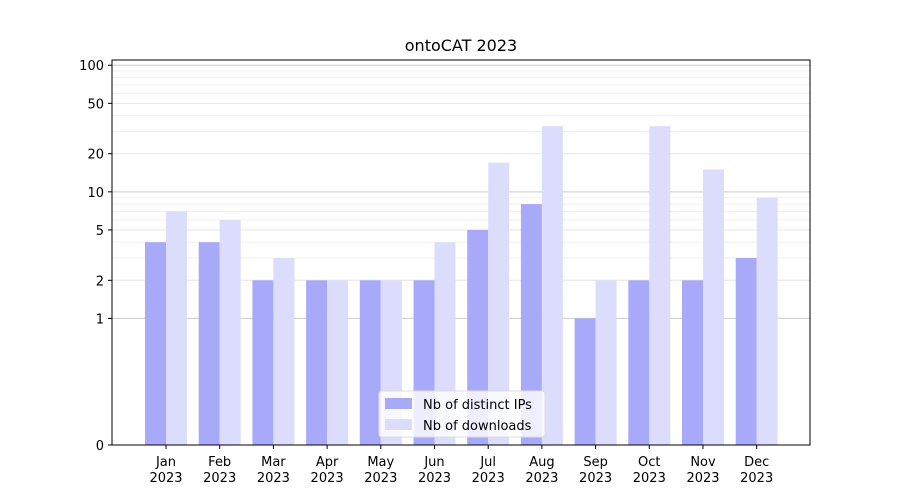  What do you see at coordinates (219, 462) in the screenshot?
I see `x-tick-label: Feb` at bounding box center [219, 462].